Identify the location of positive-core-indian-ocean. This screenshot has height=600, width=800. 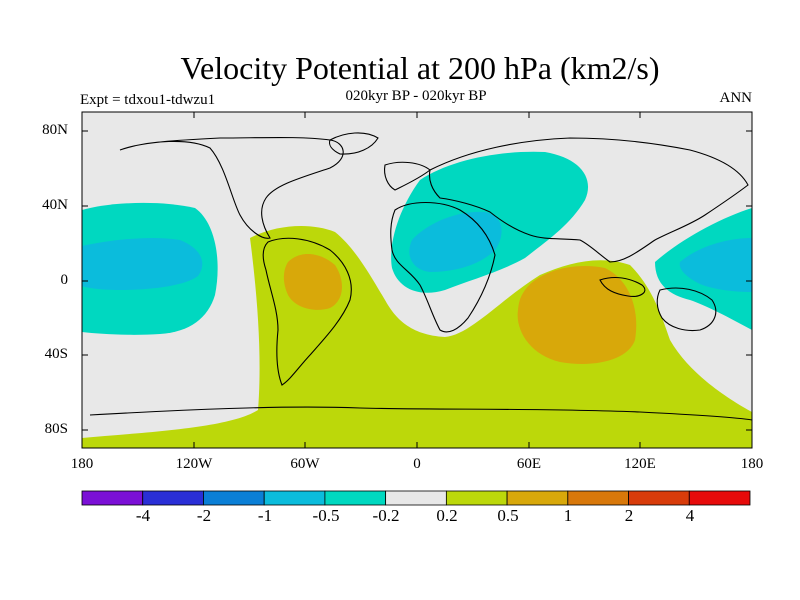
(577, 315).